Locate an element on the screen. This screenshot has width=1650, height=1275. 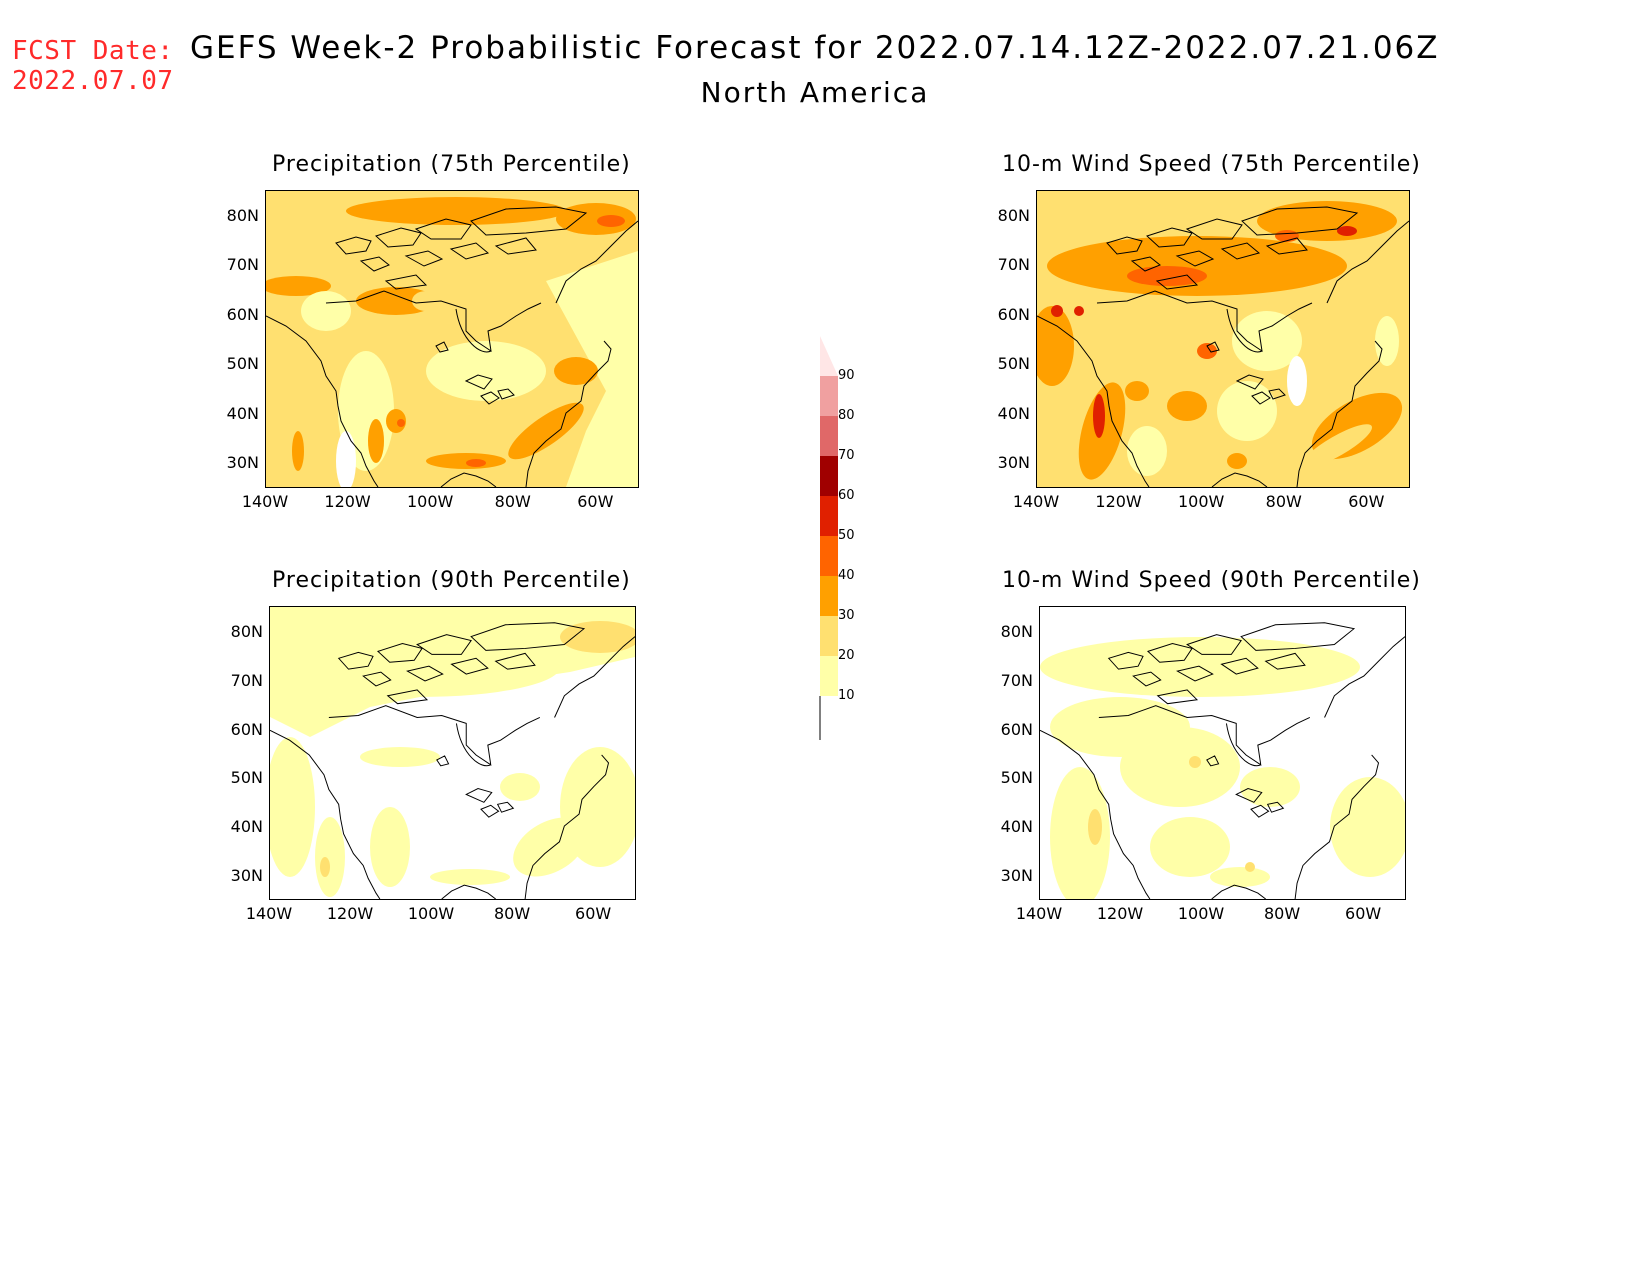
legend-label: 50 is located at coordinates (846, 535).